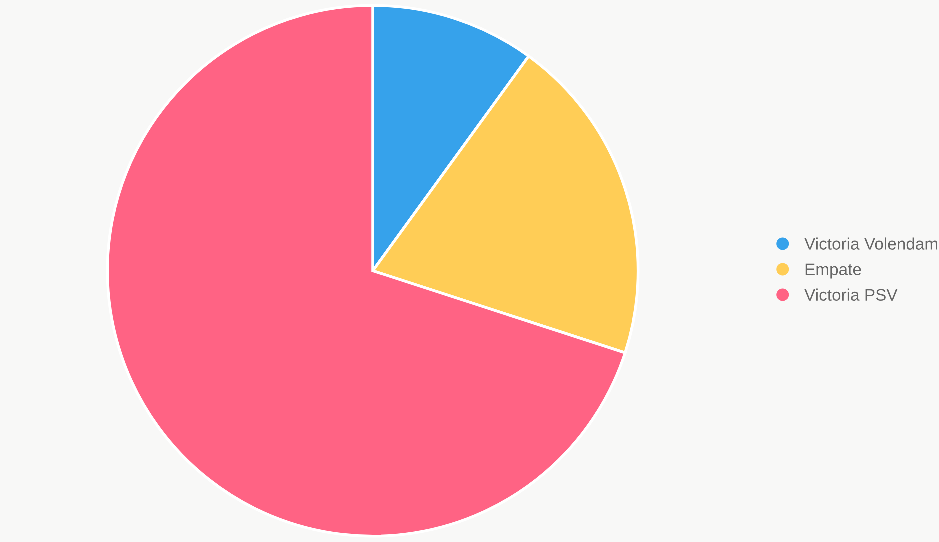 This screenshot has width=939, height=542. What do you see at coordinates (834, 271) in the screenshot?
I see `legend-label: Empate` at bounding box center [834, 271].